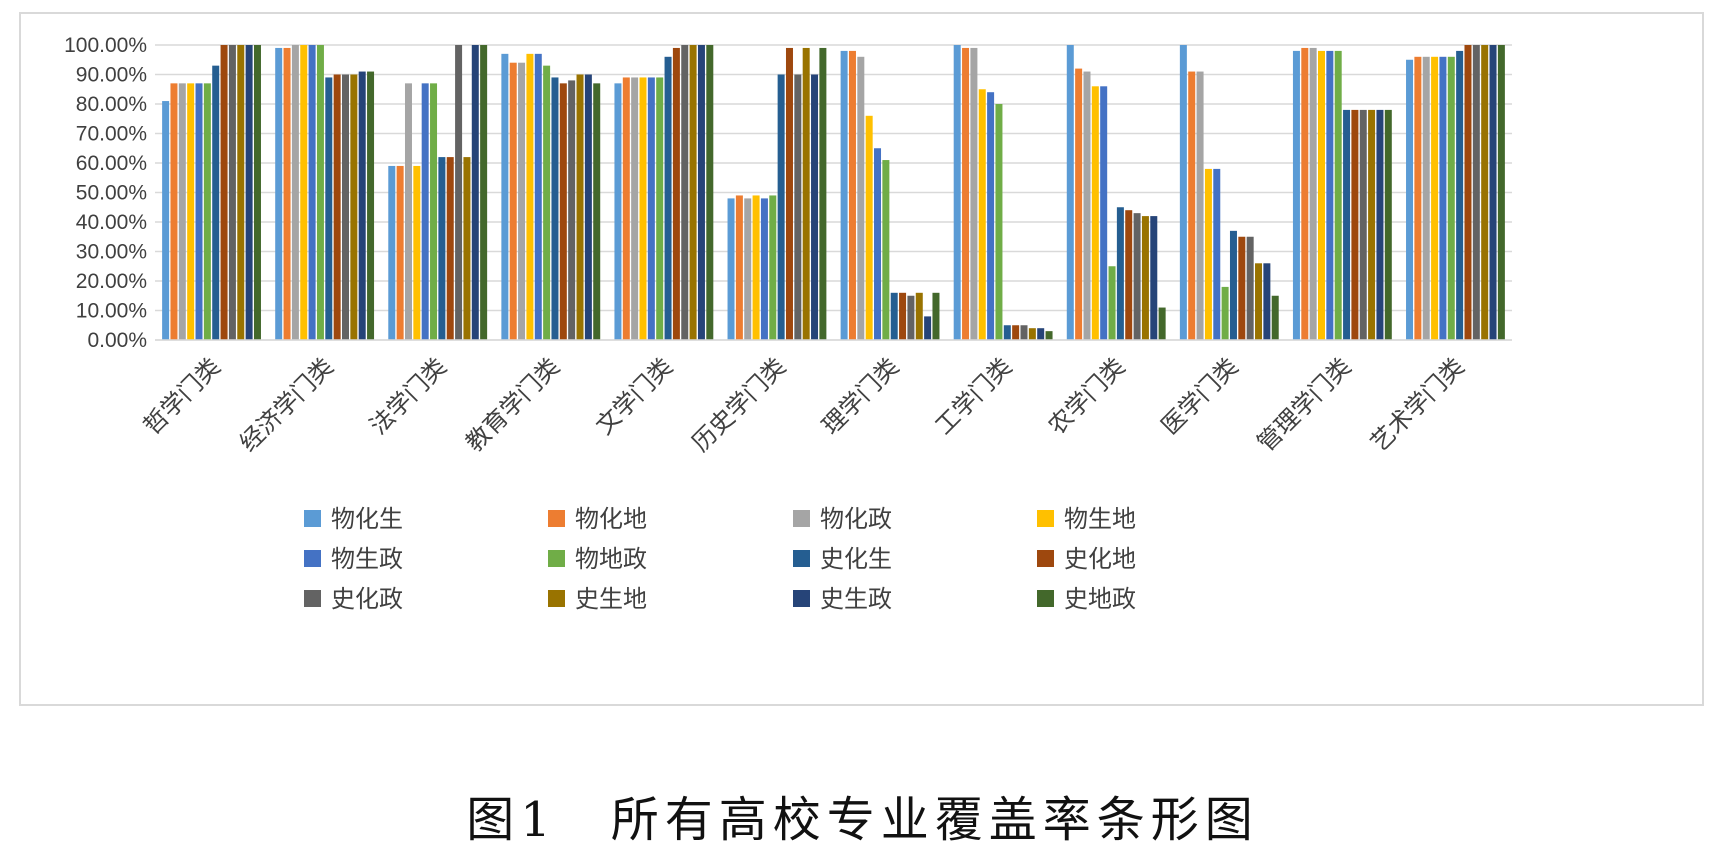 Image resolution: width=1725 pixels, height=862 pixels. I want to click on y-tick-label: 30.00%, so click(111, 252).